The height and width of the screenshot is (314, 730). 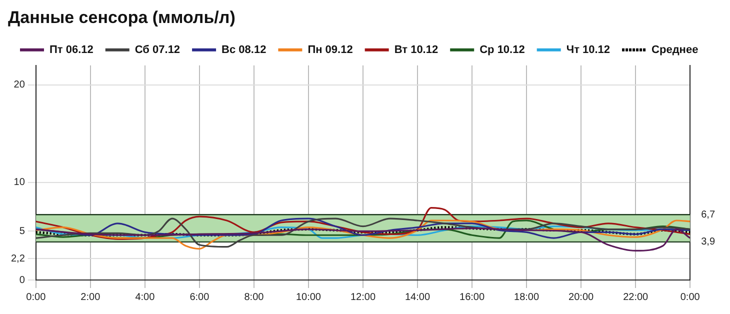 What do you see at coordinates (18, 258) in the screenshot?
I see `y-tick-label: 2,2` at bounding box center [18, 258].